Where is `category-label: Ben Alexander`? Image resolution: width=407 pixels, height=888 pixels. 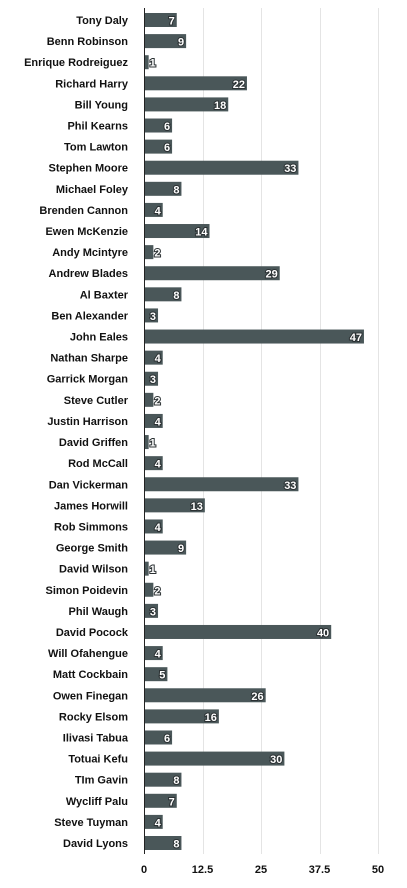
category-label: Ben Alexander is located at coordinates (89, 316).